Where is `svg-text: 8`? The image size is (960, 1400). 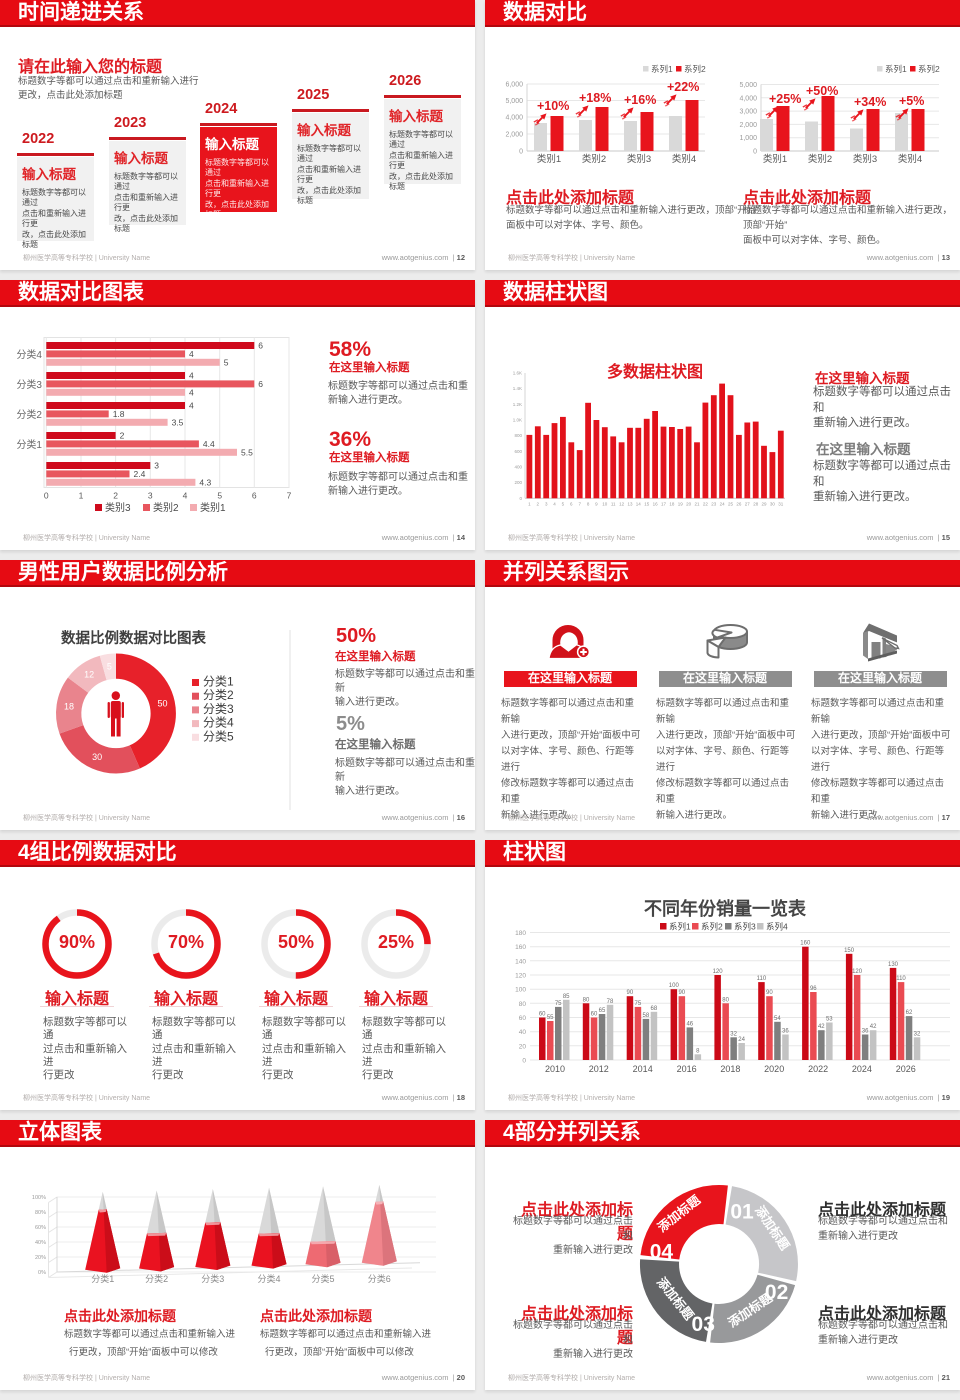 svg-text: 8 is located at coordinates (698, 1051).